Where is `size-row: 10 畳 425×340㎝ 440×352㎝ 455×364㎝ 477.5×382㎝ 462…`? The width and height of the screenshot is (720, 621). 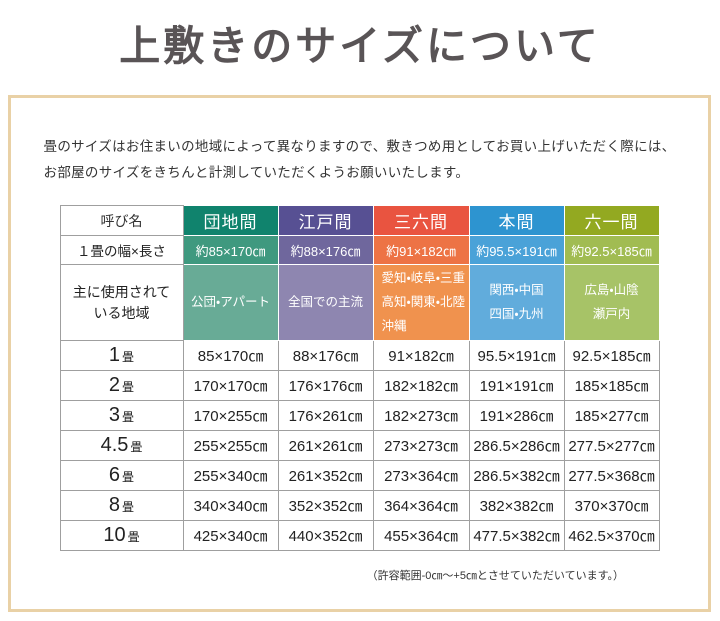
size-row: 10 畳 425×340㎝ 440×352㎝ 455×364㎝ 477.5×382㎝ 462… is located at coordinates (359, 535).